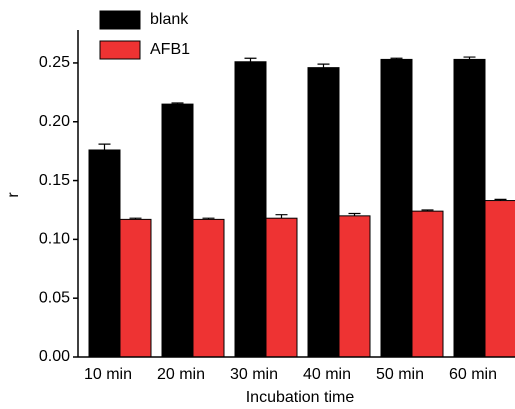  I want to click on x-tick-label: 30 min, so click(254, 374).